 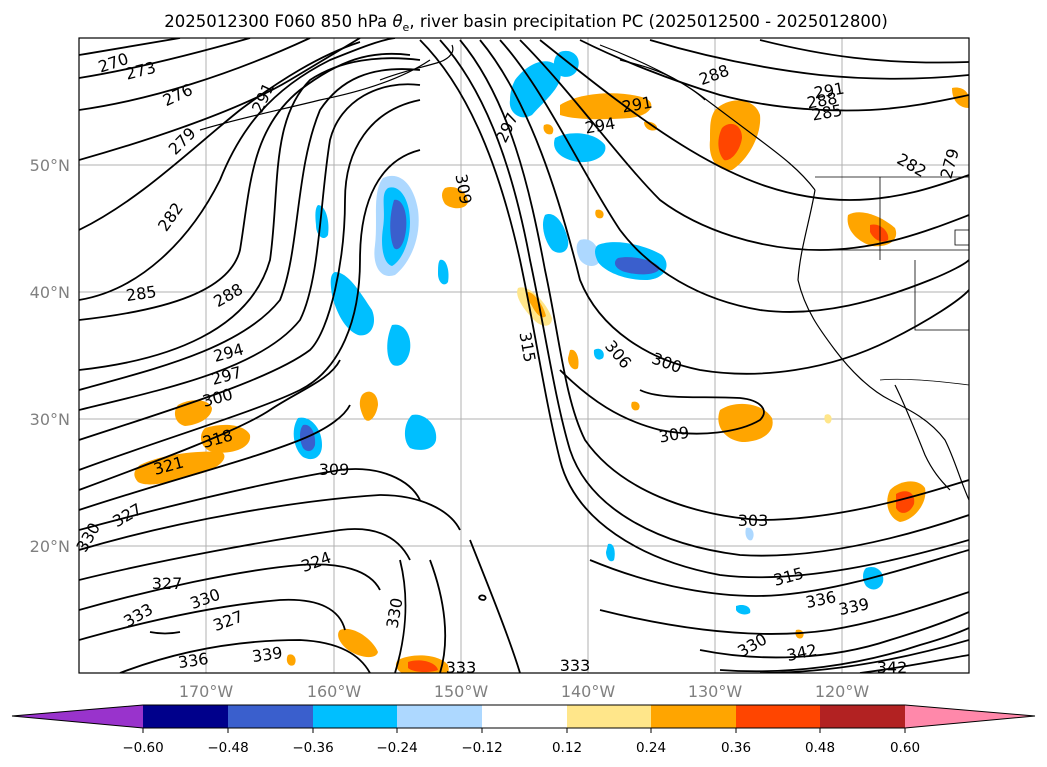 I want to click on title-theta: θ, so click(x=397, y=21).